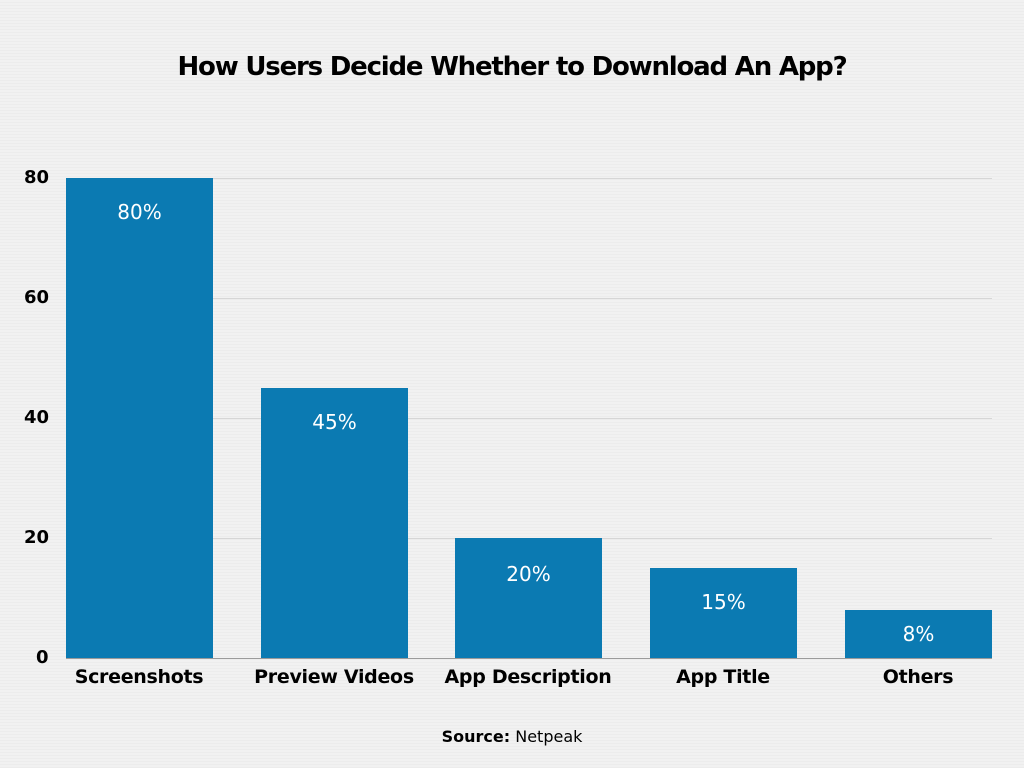 The width and height of the screenshot is (1024, 768). I want to click on y-tick-60: 60, so click(37, 297).